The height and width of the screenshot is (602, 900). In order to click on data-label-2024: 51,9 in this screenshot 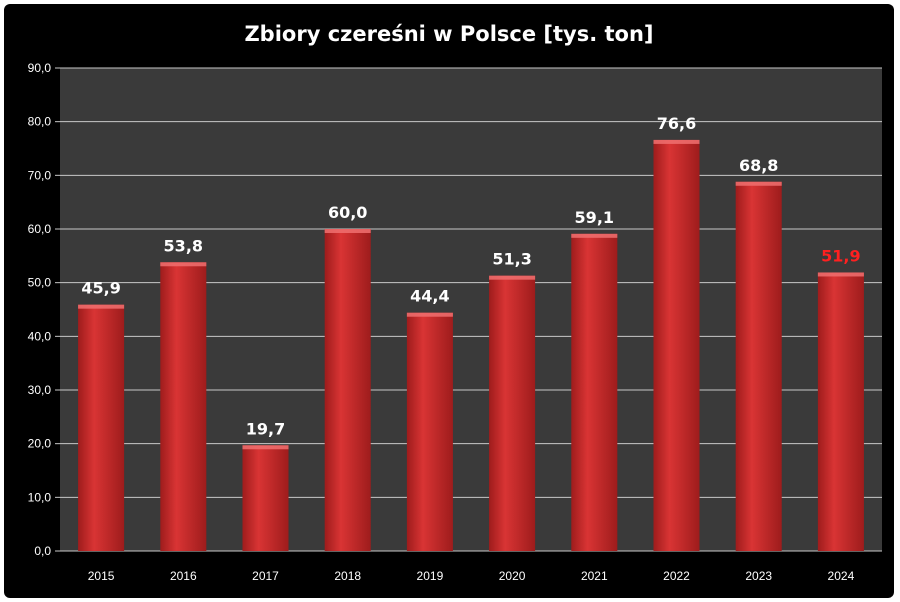, I will do `click(840, 255)`.